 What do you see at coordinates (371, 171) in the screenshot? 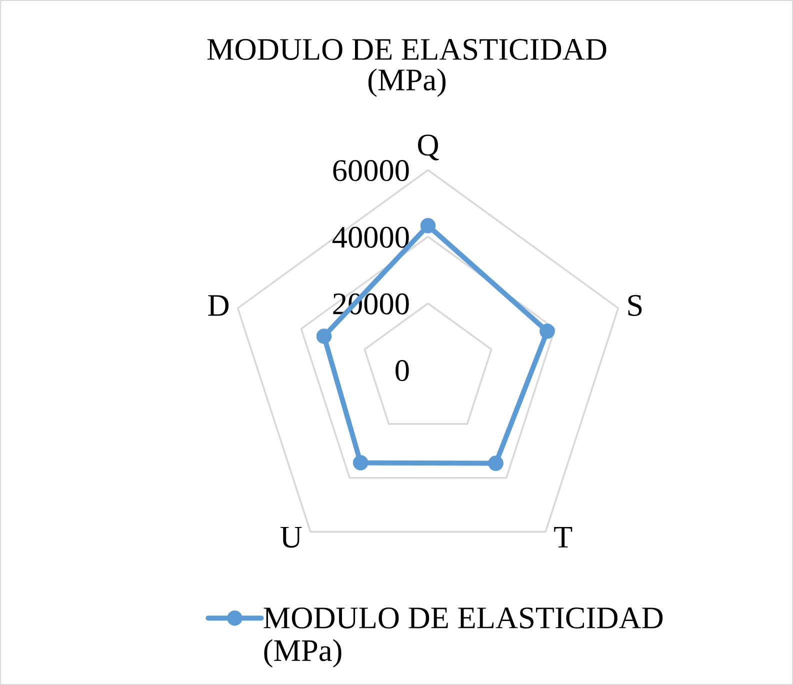
I see `y-tick-label: 60000` at bounding box center [371, 171].